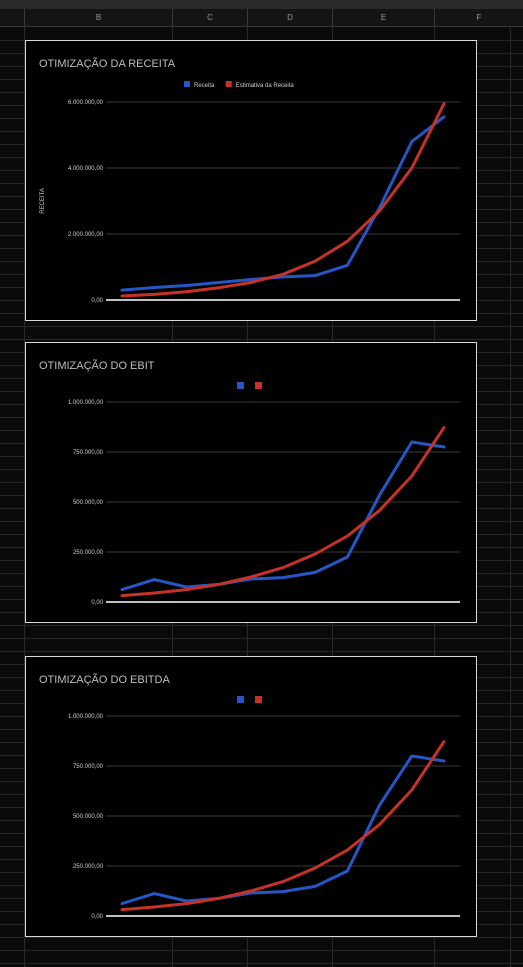 This screenshot has width=523, height=967. I want to click on chart1-ytick-label-4: 1.000.000,00, so click(86, 403).